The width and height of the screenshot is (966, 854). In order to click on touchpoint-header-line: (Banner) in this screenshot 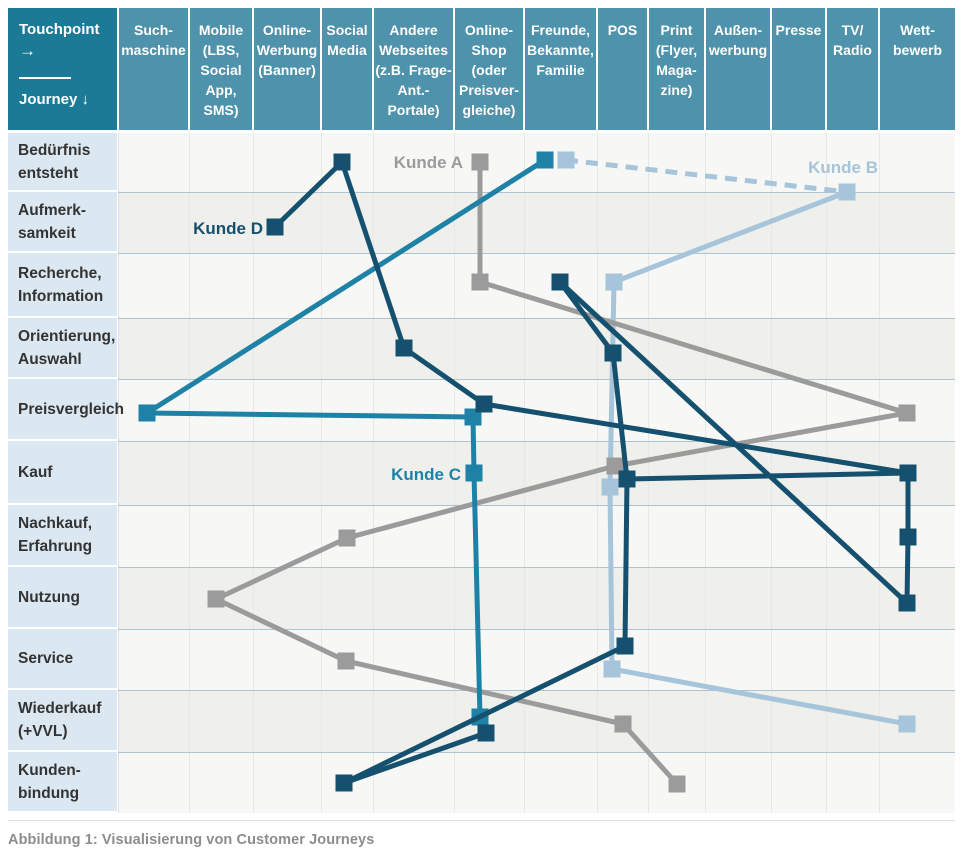, I will do `click(287, 70)`.